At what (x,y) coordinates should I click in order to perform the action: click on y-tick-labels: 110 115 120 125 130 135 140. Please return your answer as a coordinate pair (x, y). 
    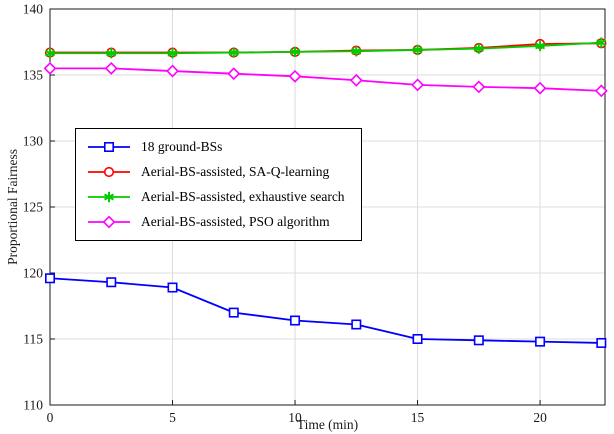
    Looking at the image, I should click on (33, 207).